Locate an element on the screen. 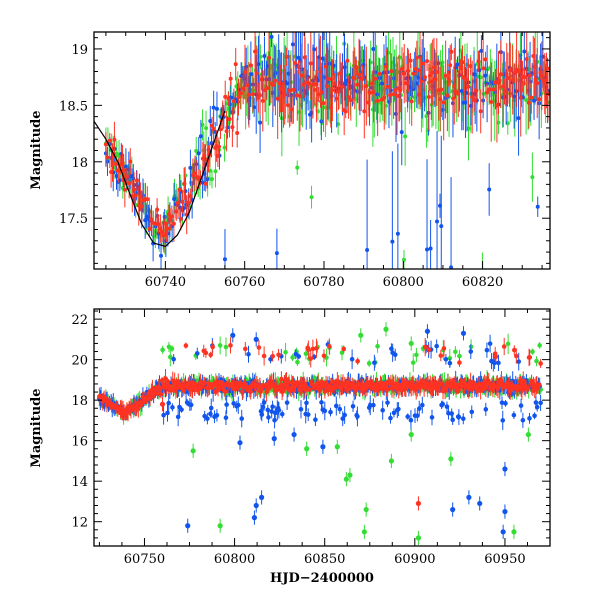 The width and height of the screenshot is (600, 600). x-tick-label: 60740 is located at coordinates (165, 282).